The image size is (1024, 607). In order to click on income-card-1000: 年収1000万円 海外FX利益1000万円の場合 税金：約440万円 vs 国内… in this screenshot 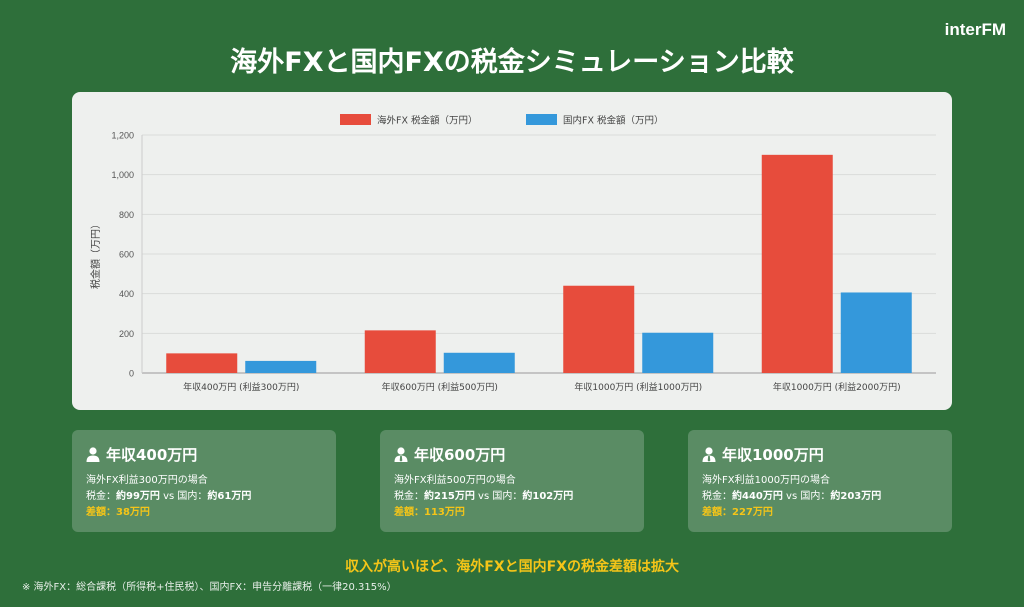, I will do `click(820, 481)`.